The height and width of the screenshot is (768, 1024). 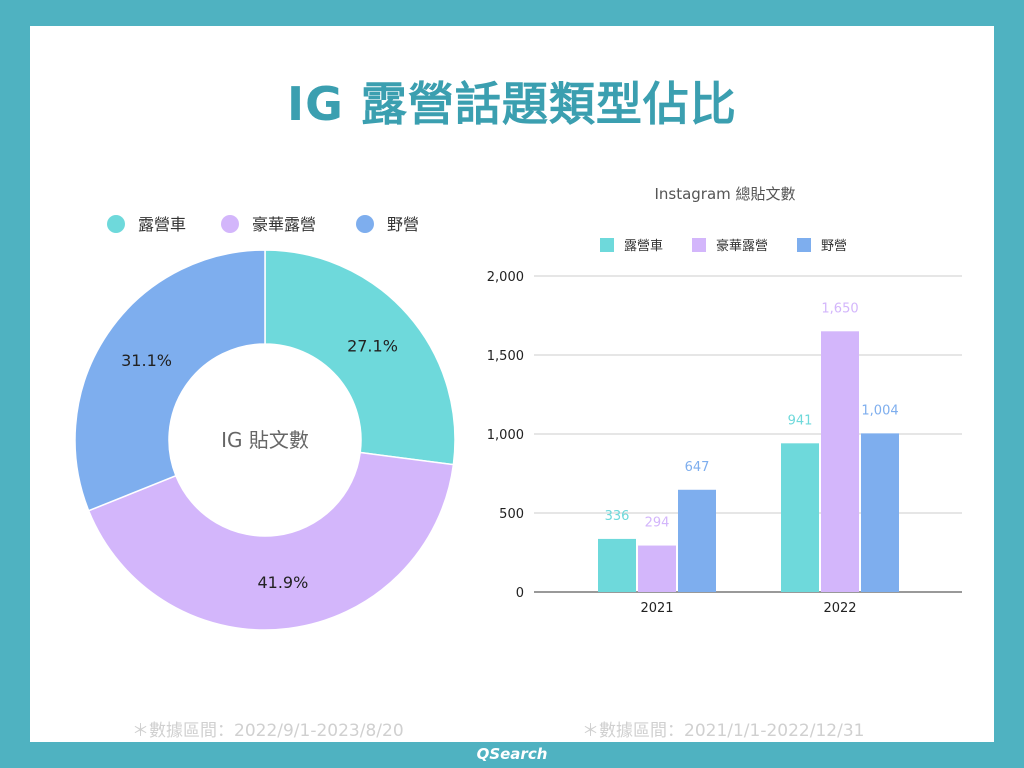 I want to click on bar-value-label: 1,650, so click(x=839, y=308).